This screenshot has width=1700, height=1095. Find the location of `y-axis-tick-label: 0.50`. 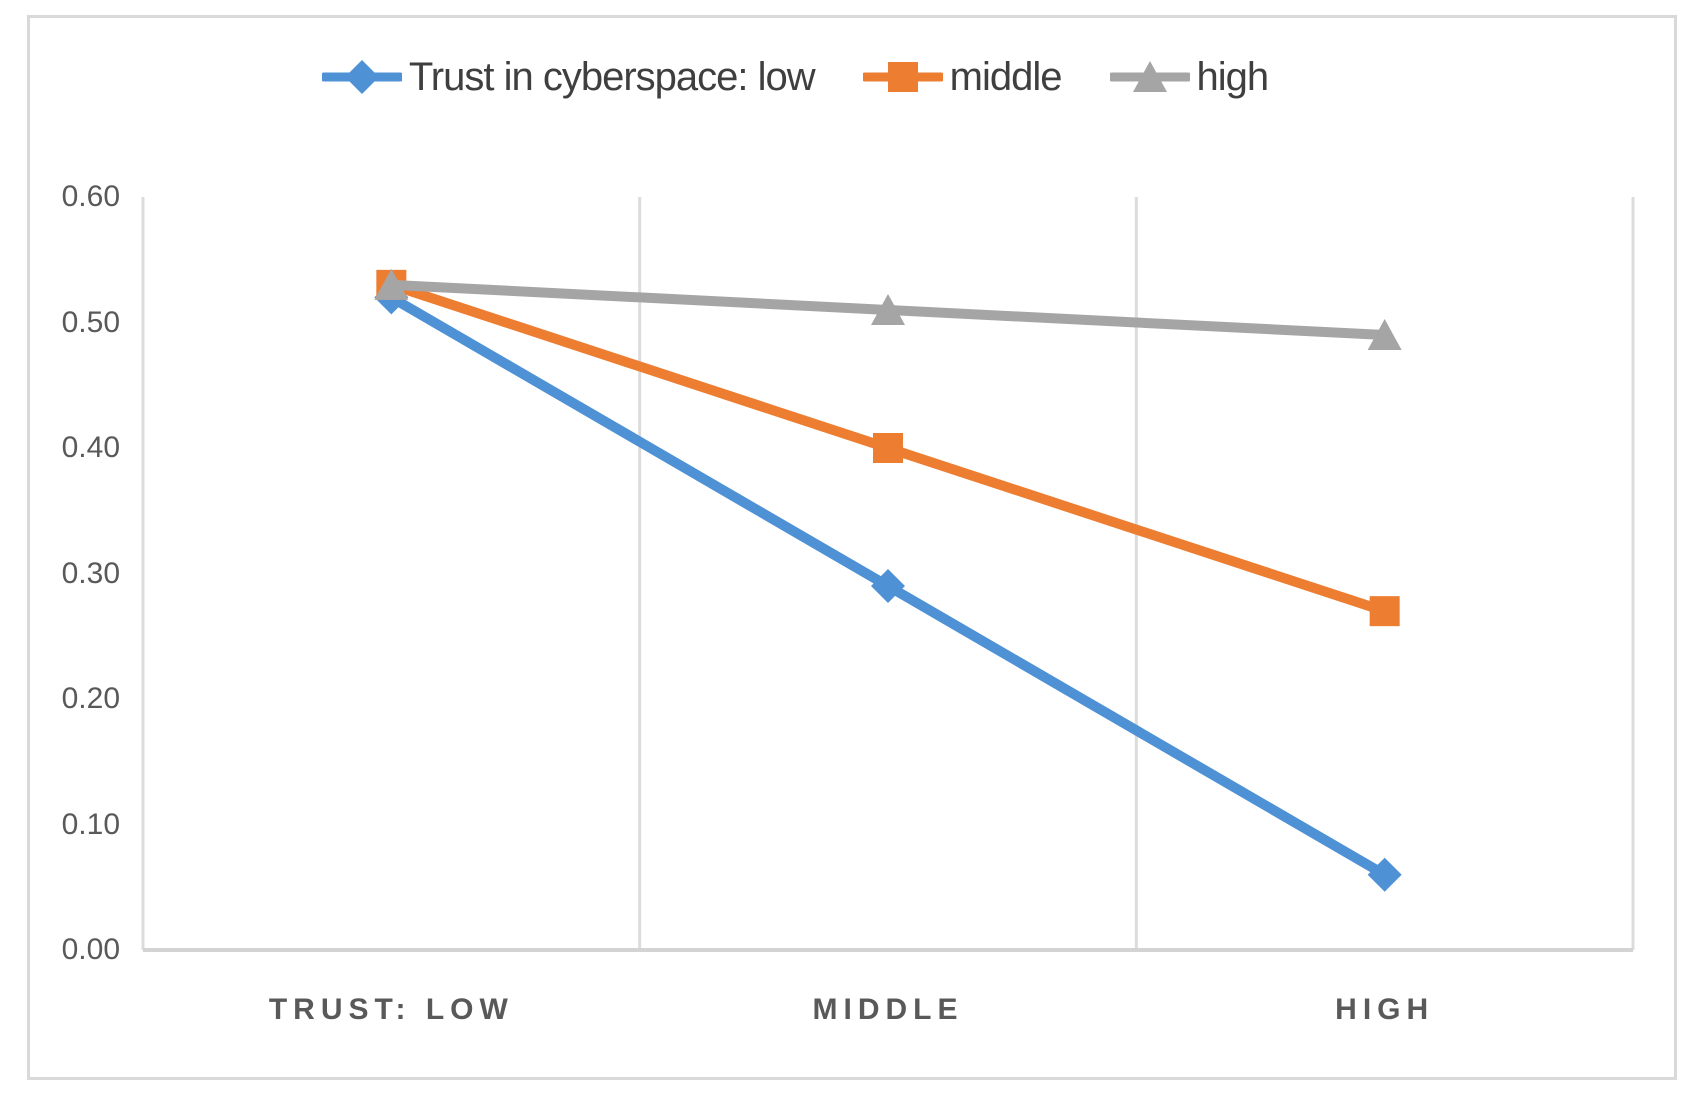

y-axis-tick-label: 0.50 is located at coordinates (90, 322).